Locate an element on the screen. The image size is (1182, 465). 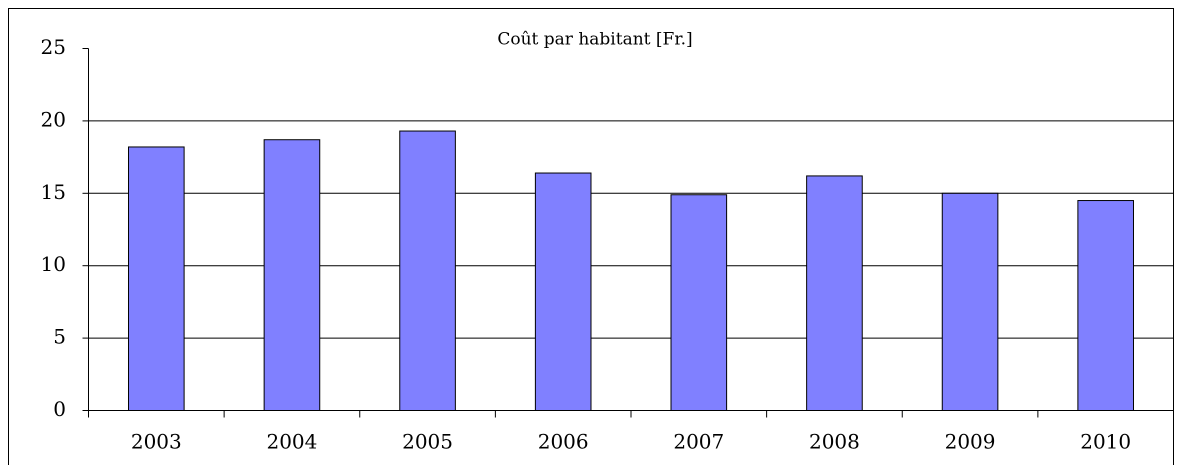
y-tick-label: 15 is located at coordinates (53, 192).